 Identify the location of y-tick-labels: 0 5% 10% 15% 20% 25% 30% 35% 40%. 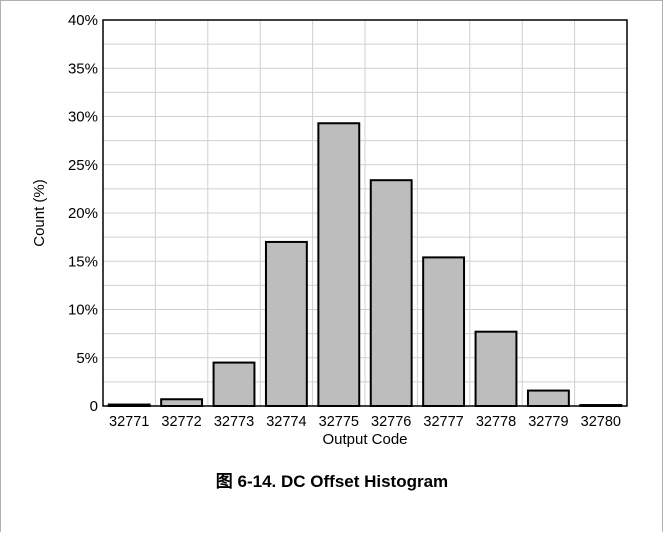
(83, 213).